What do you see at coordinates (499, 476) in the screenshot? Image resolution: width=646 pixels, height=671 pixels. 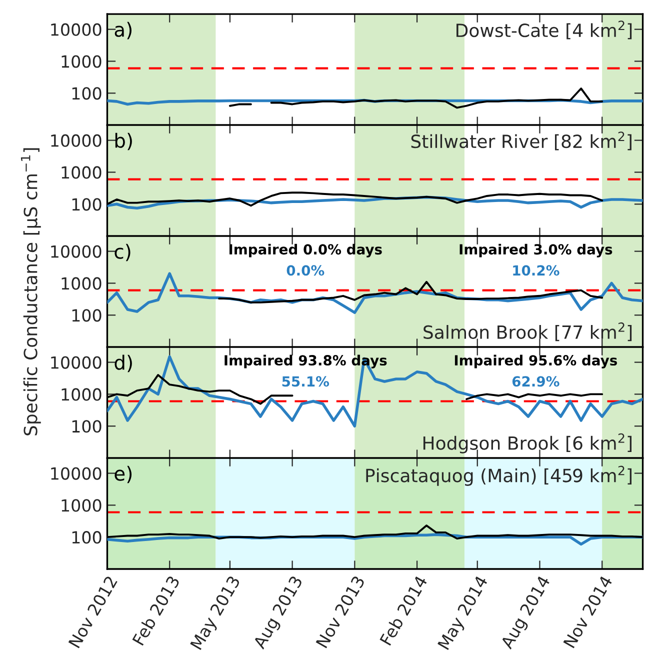 I see `chart-title: Piscataquog (Main) [459 km$^{2}$]` at bounding box center [499, 476].